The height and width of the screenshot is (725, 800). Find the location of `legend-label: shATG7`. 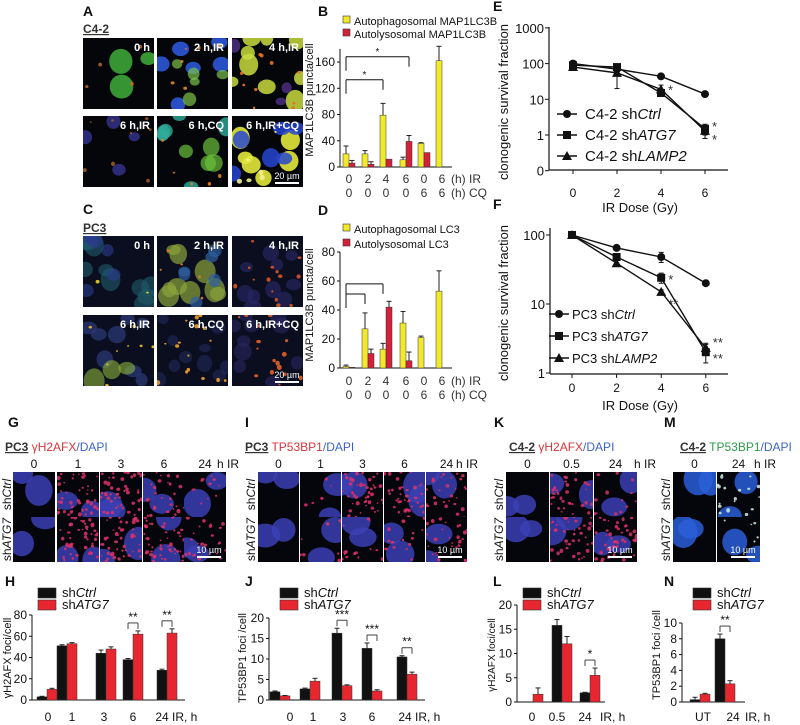

legend-label: shATG7 is located at coordinates (570, 604).